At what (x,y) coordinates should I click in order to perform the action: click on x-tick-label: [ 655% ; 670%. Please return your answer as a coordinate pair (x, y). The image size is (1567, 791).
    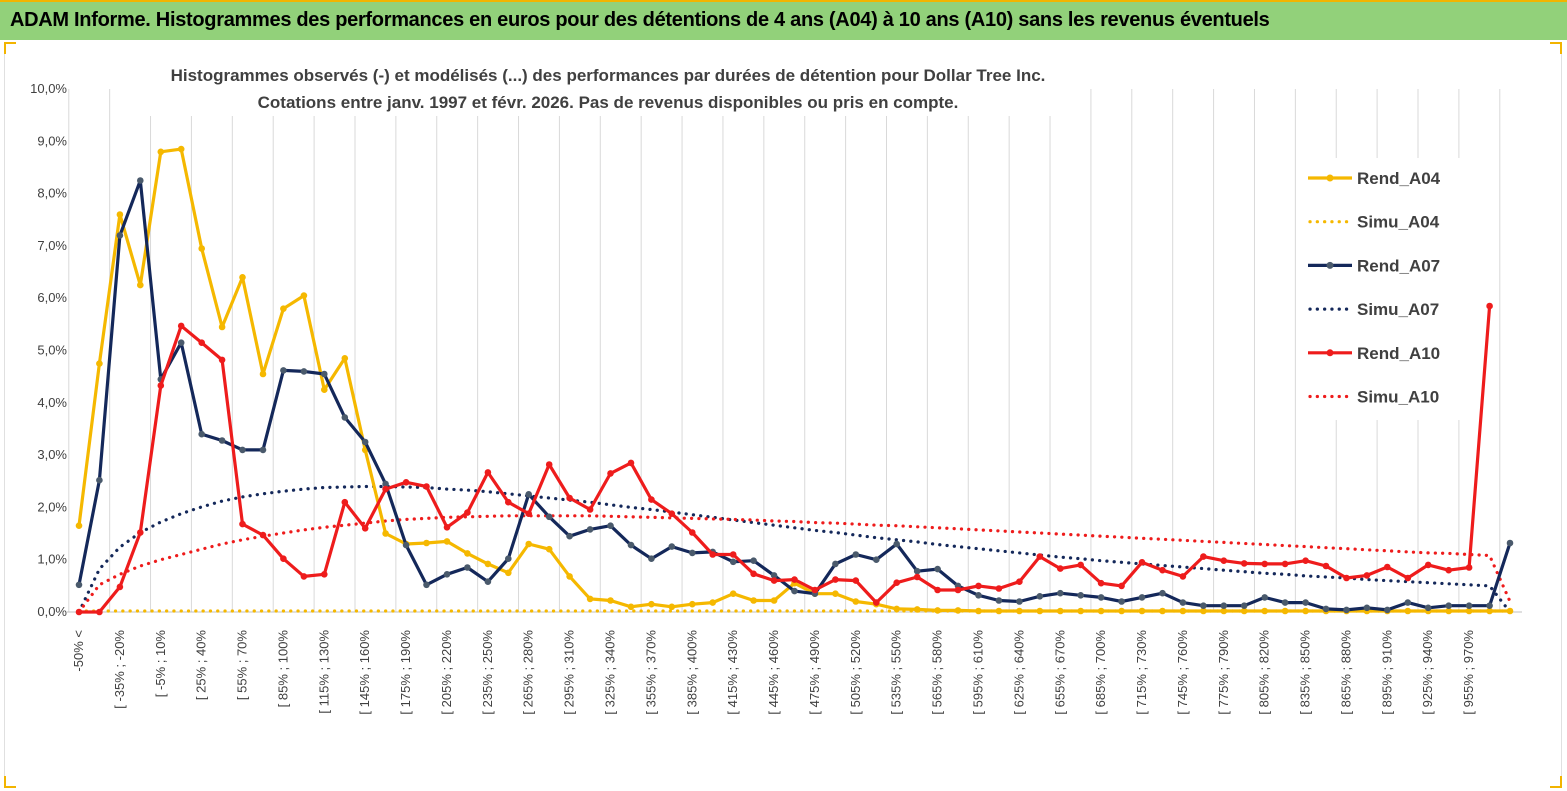
    Looking at the image, I should click on (1059, 672).